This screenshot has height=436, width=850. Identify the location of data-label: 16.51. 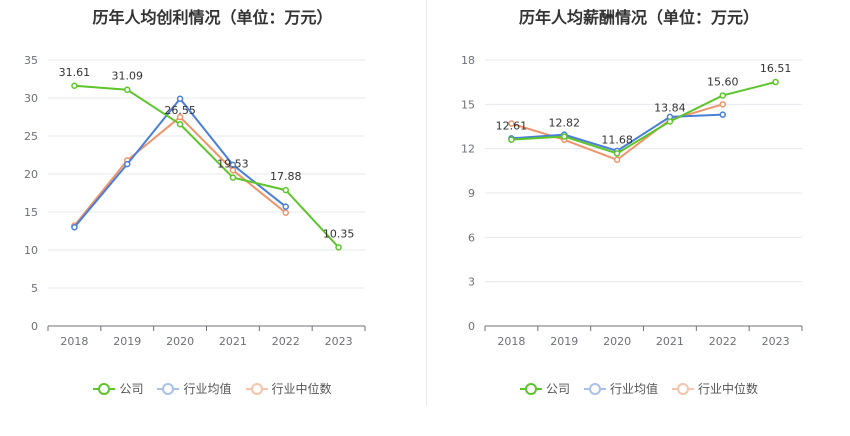
(776, 68).